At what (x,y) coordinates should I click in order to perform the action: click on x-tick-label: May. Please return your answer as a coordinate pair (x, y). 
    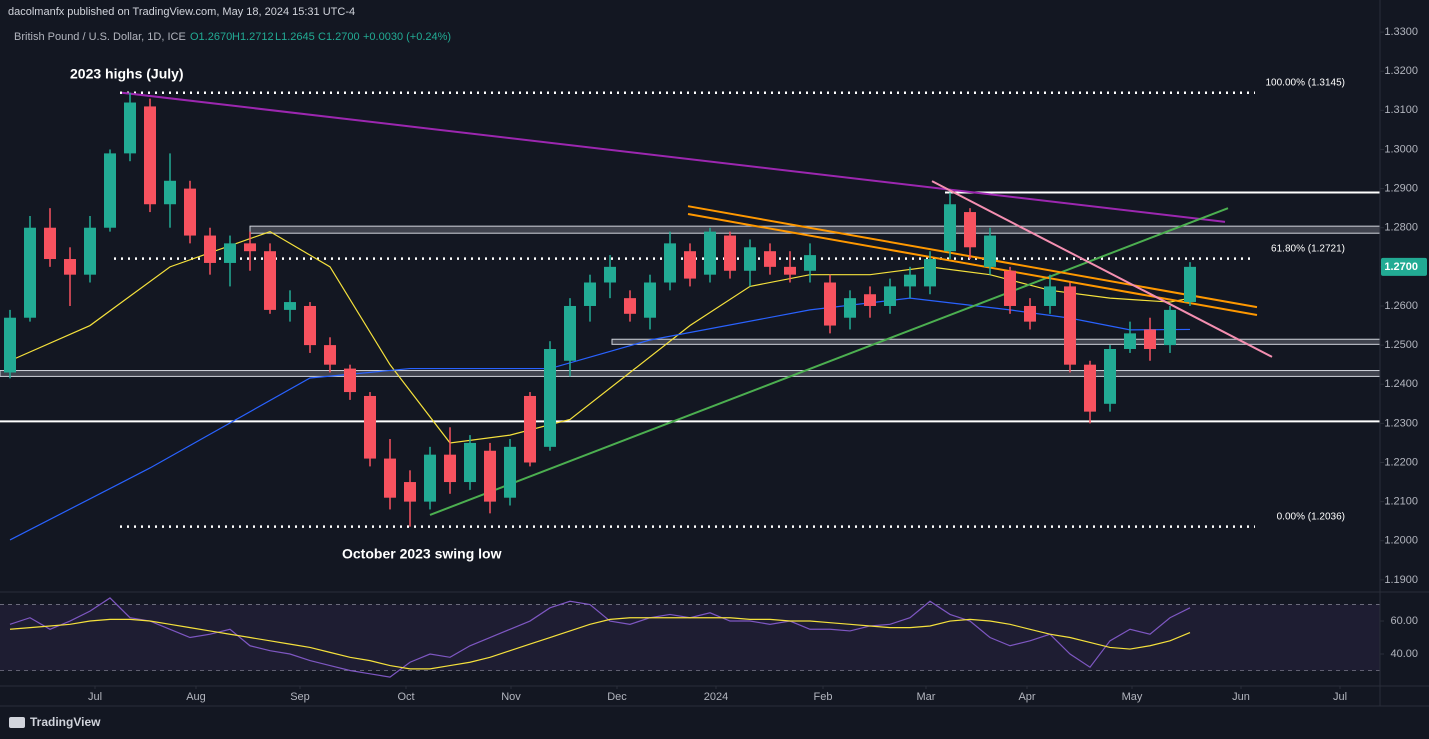
    Looking at the image, I should click on (1132, 697).